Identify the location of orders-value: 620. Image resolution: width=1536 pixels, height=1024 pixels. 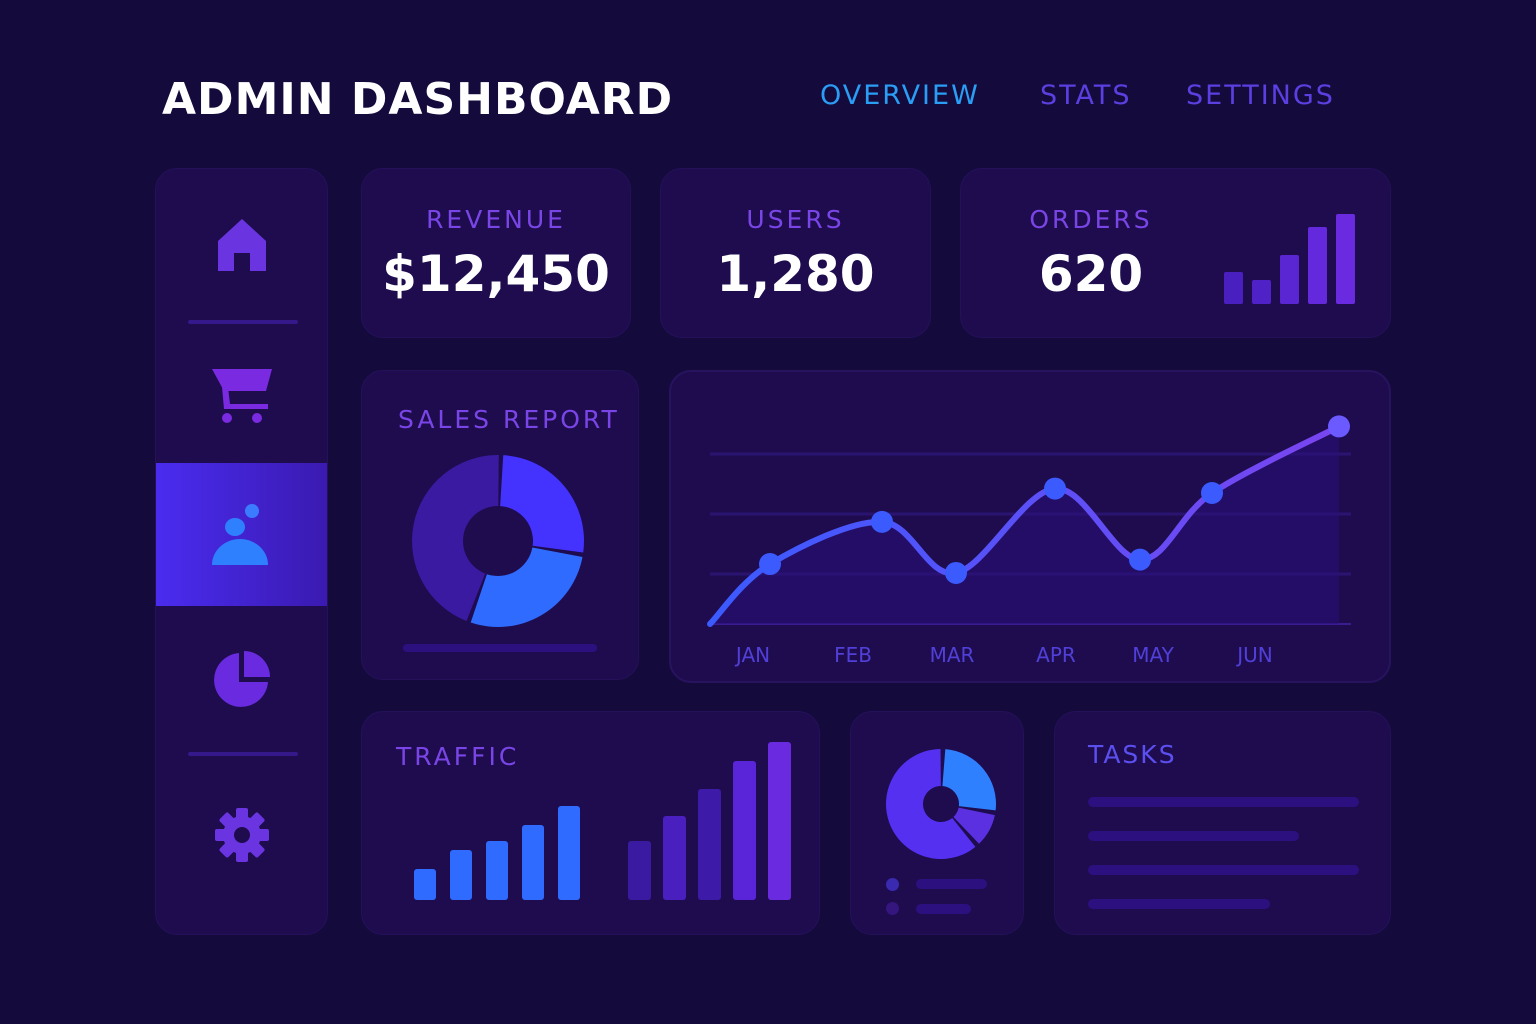
(1091, 274).